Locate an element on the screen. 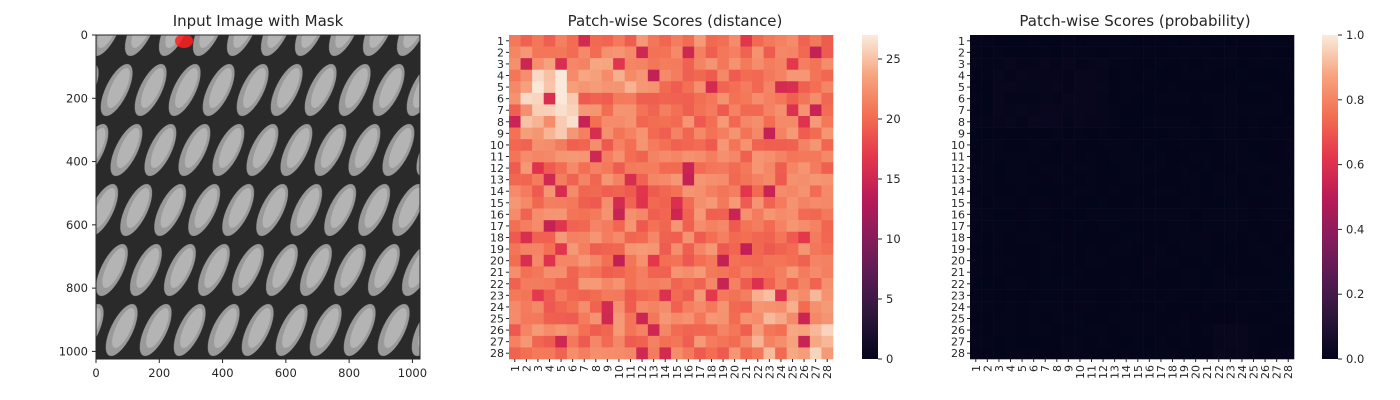 Image resolution: width=1400 pixels, height=400 pixels. heatmap-col-label: 20 is located at coordinates (1196, 372).